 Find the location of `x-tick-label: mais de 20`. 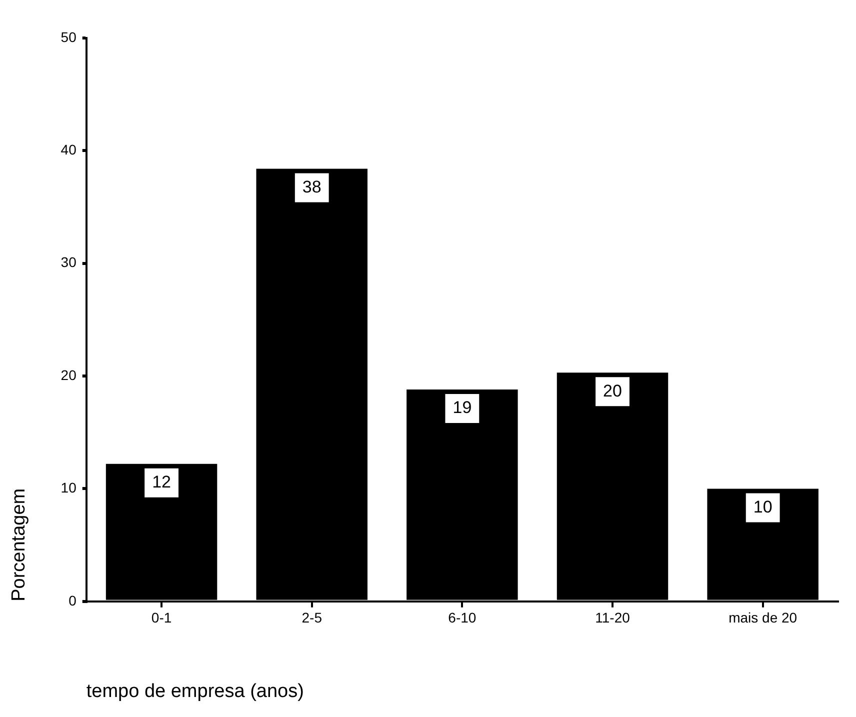

x-tick-label: mais de 20 is located at coordinates (763, 618).